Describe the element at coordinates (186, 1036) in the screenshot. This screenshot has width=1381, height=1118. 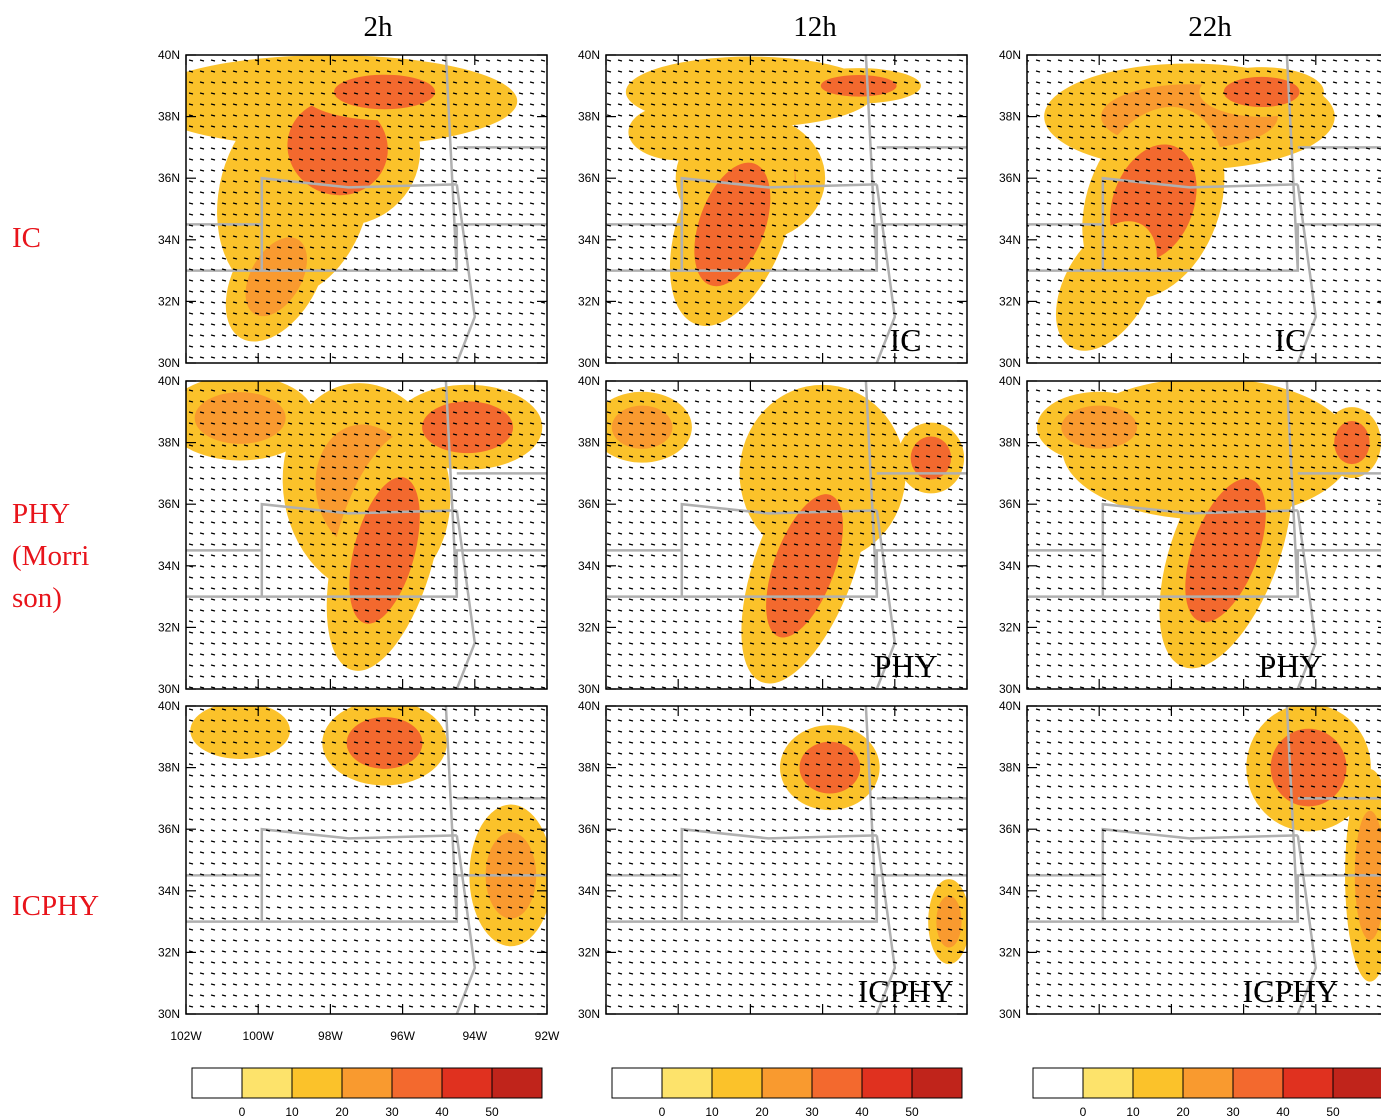
I see `lon-tick-label: 102W` at that location.